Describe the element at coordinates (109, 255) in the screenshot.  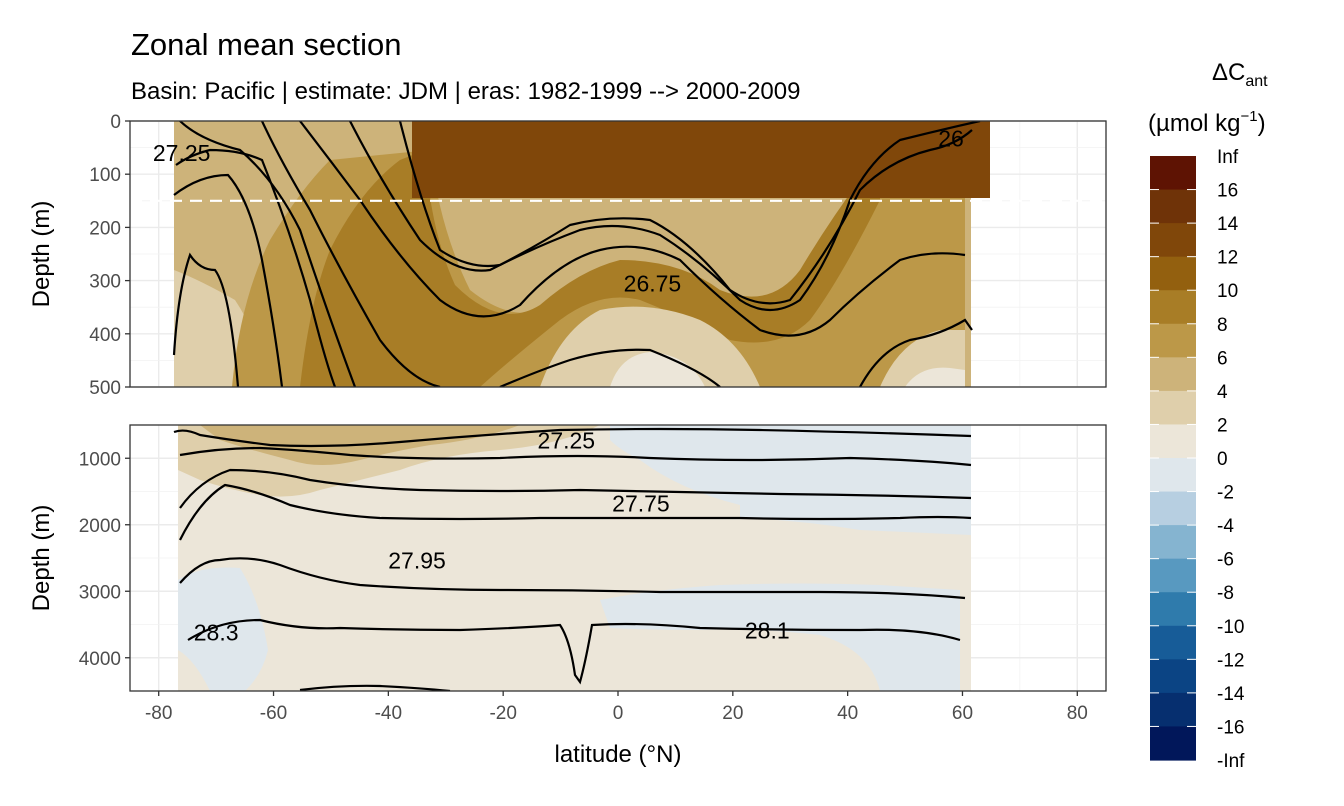
I see `upper-y-axis: 0 100 200 300 400 500` at that location.